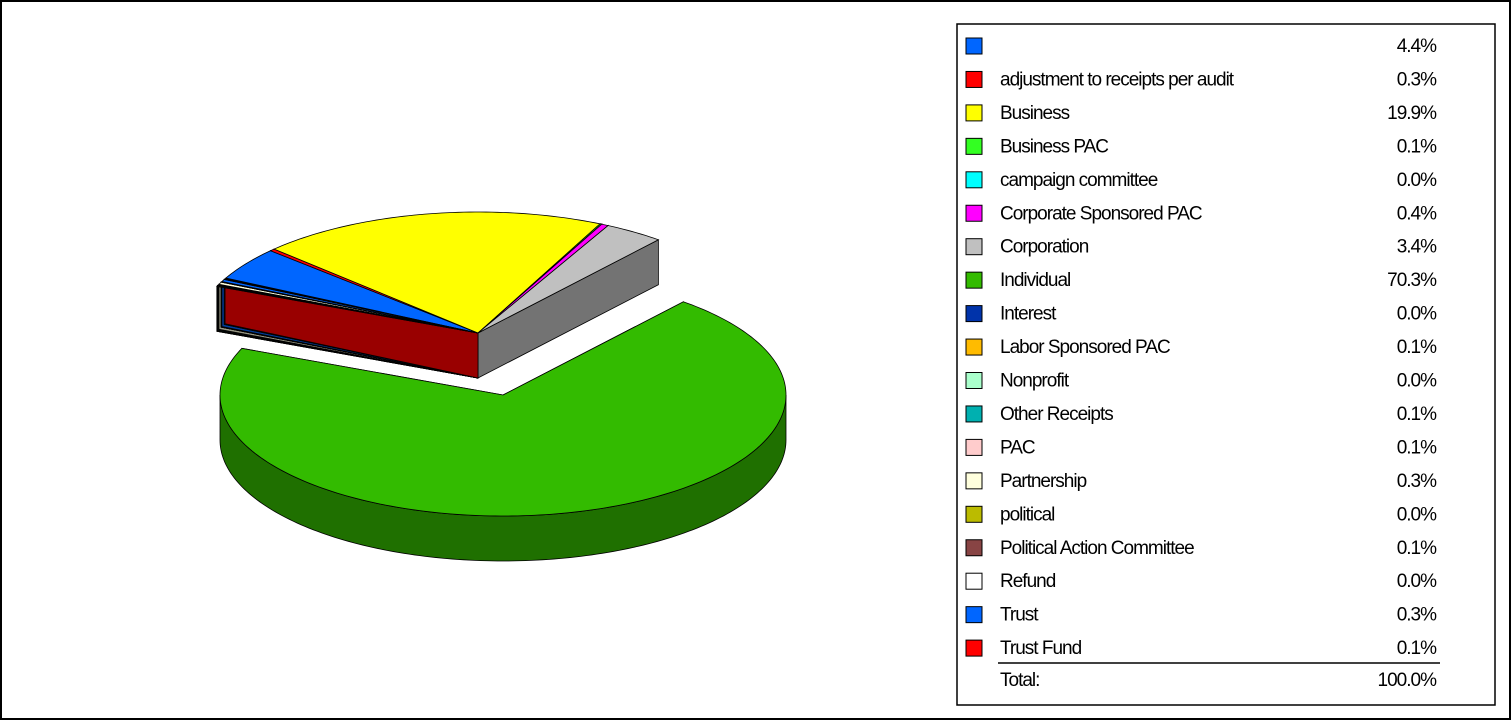 This screenshot has width=1512, height=721. Describe the element at coordinates (1027, 514) in the screenshot. I see `legend-label: political` at that location.